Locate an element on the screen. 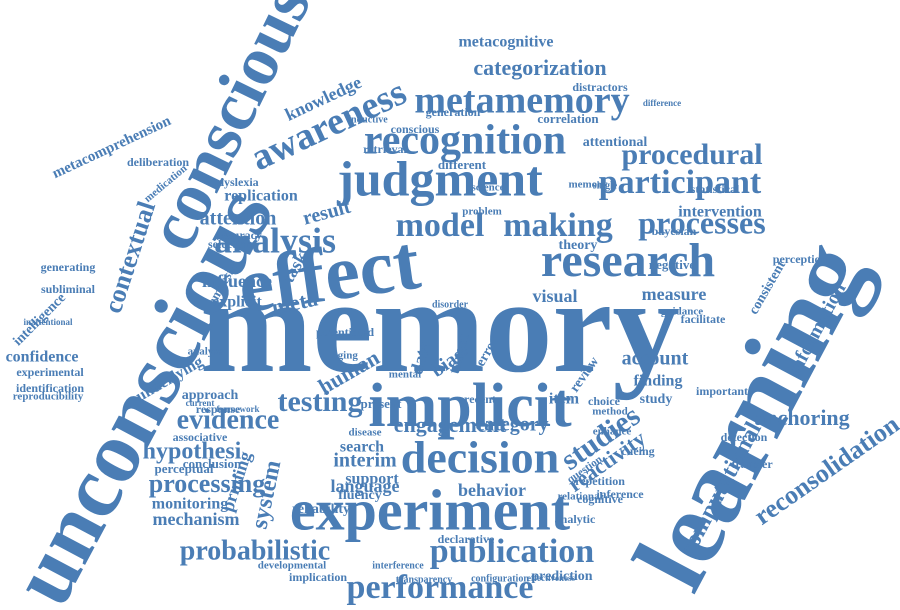 The height and width of the screenshot is (610, 900). word: facilitate is located at coordinates (703, 319).